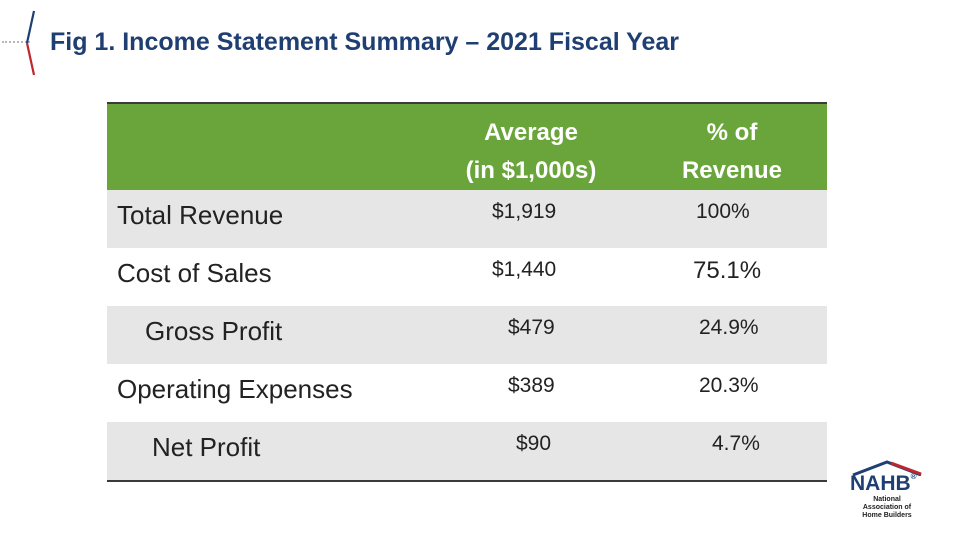  I want to click on logo-subtitle: National Association of Home Builders, so click(887, 507).